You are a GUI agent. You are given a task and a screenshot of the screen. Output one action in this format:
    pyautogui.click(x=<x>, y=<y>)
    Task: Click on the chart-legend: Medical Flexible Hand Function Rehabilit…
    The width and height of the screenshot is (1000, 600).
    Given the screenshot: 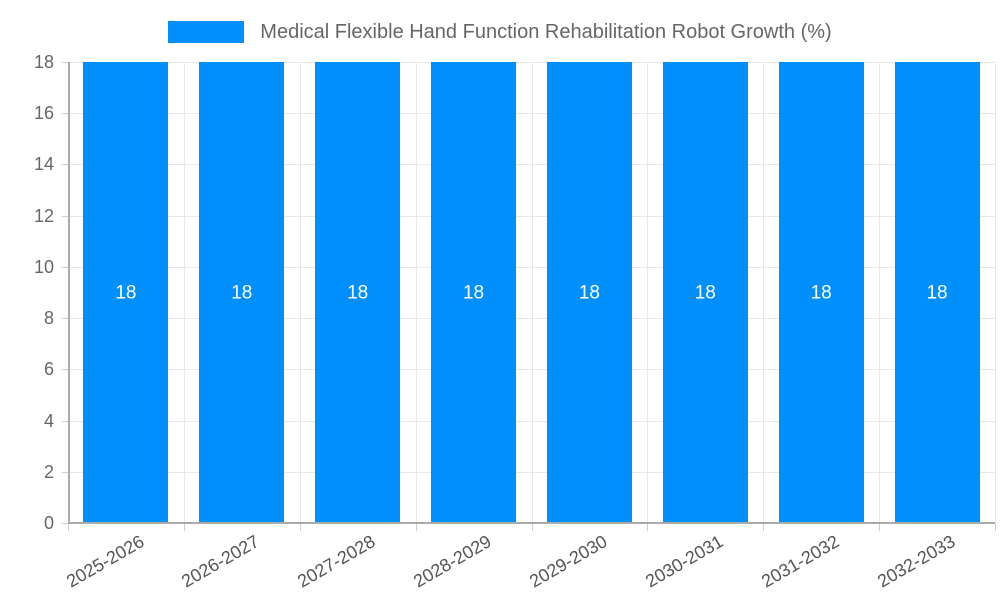 What is the action you would take?
    pyautogui.click(x=500, y=32)
    